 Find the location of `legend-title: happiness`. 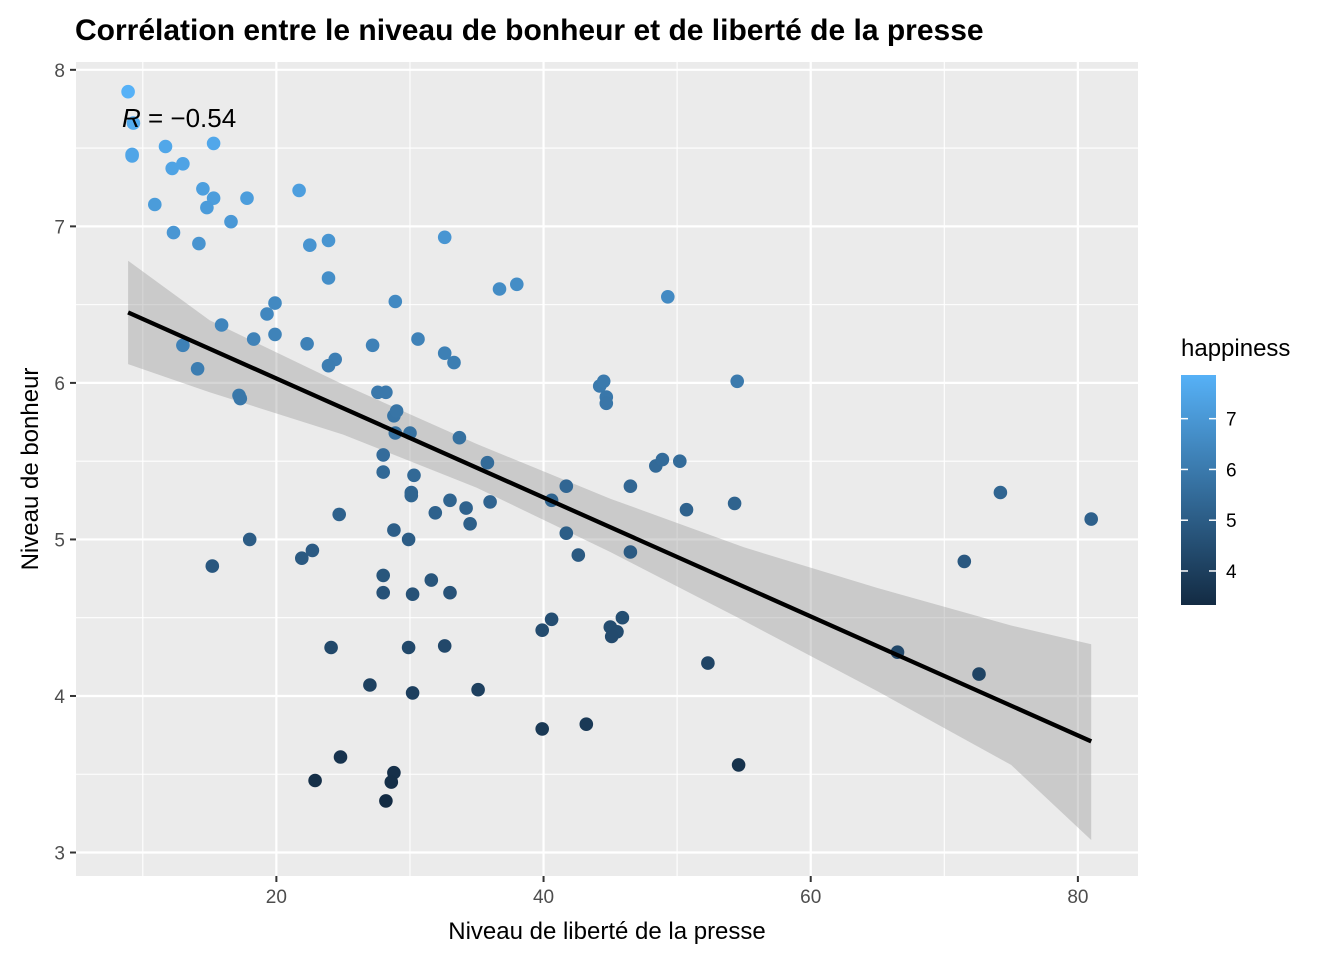

legend-title: happiness is located at coordinates (1235, 348).